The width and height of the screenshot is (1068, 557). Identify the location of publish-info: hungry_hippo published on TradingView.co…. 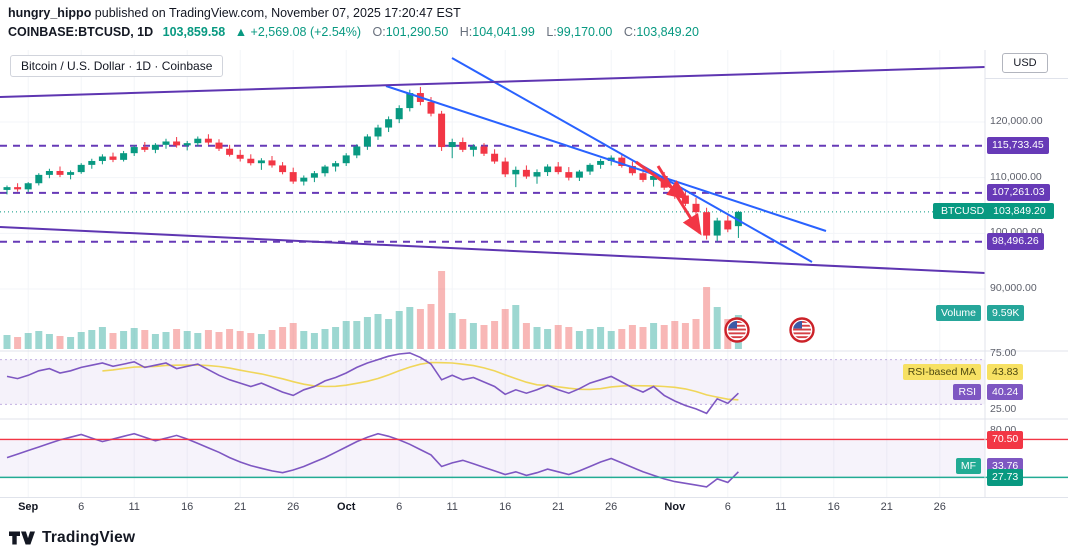
(234, 13).